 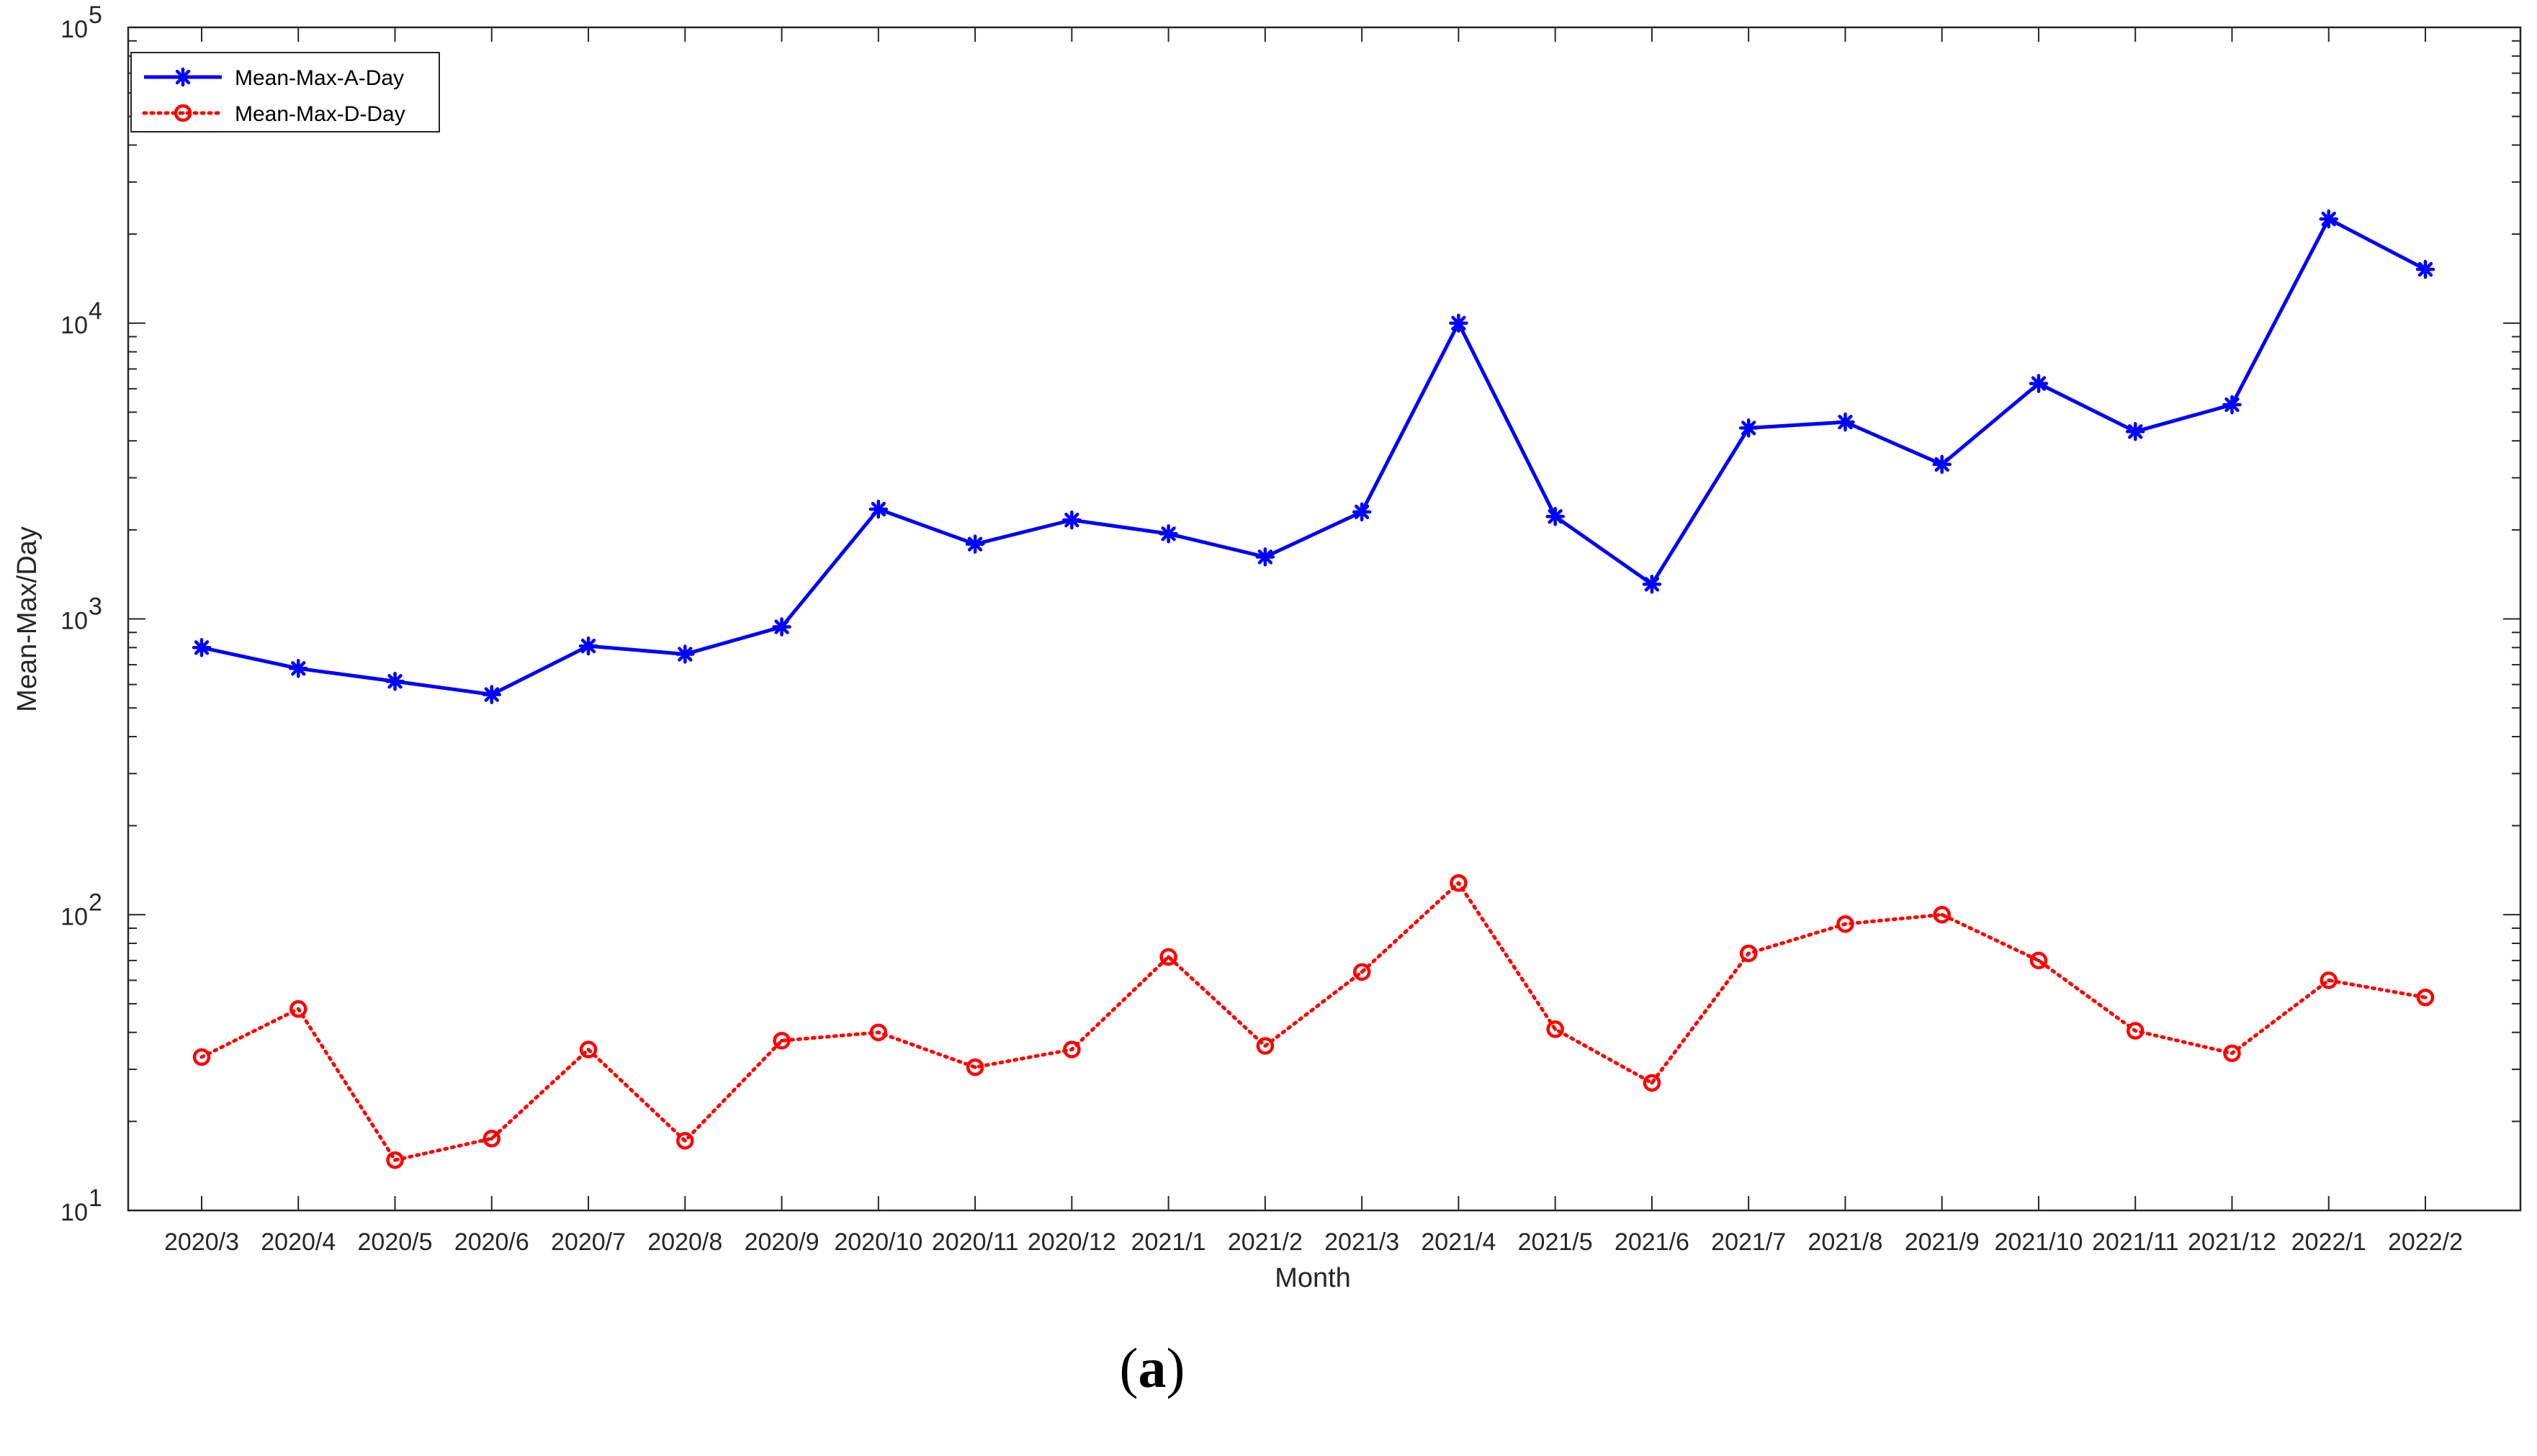 What do you see at coordinates (299, 1242) in the screenshot?
I see `x-tick-label: 2020/4` at bounding box center [299, 1242].